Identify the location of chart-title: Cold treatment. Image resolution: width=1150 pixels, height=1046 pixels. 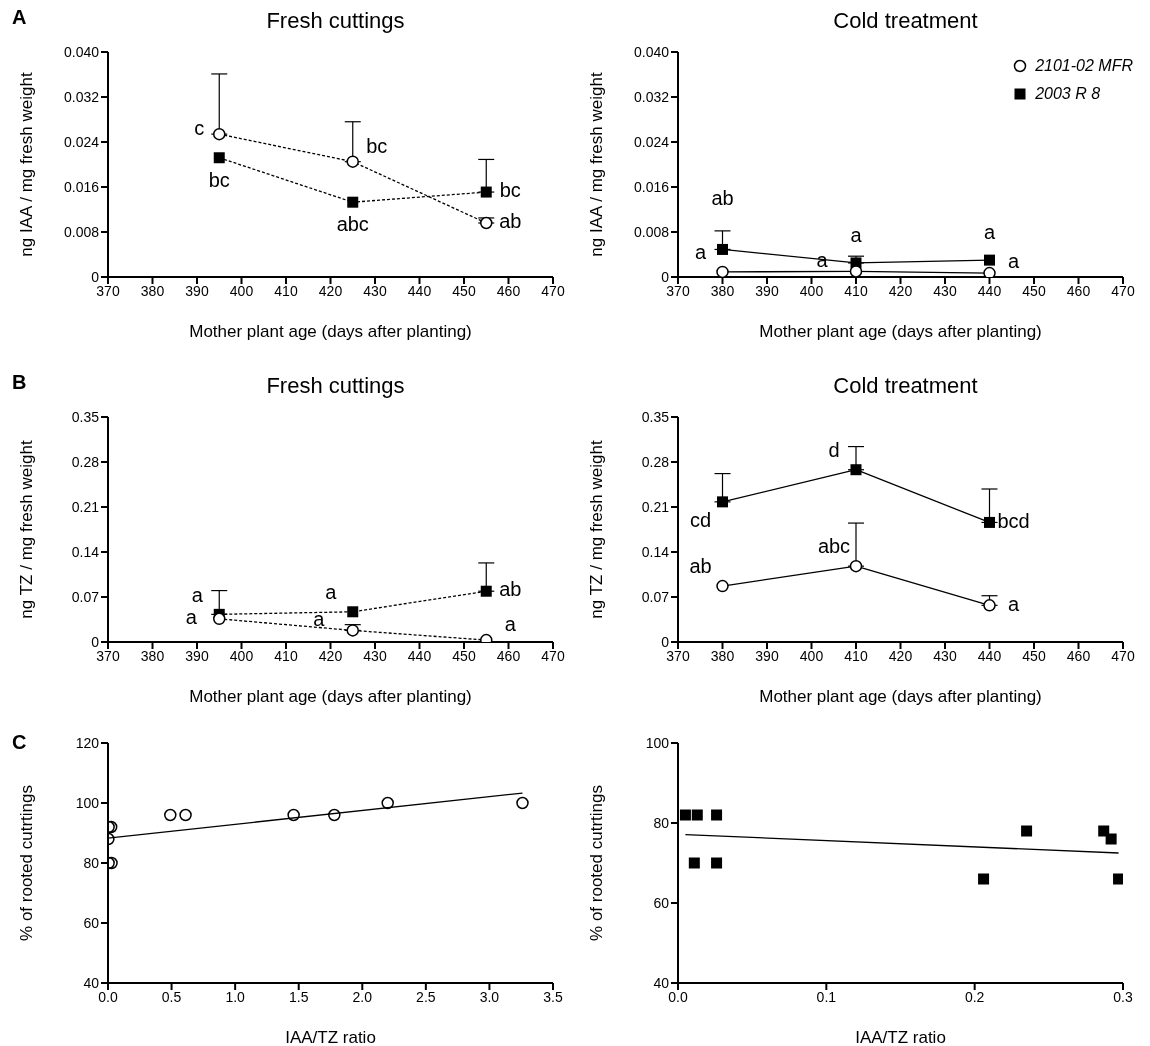
(905, 21).